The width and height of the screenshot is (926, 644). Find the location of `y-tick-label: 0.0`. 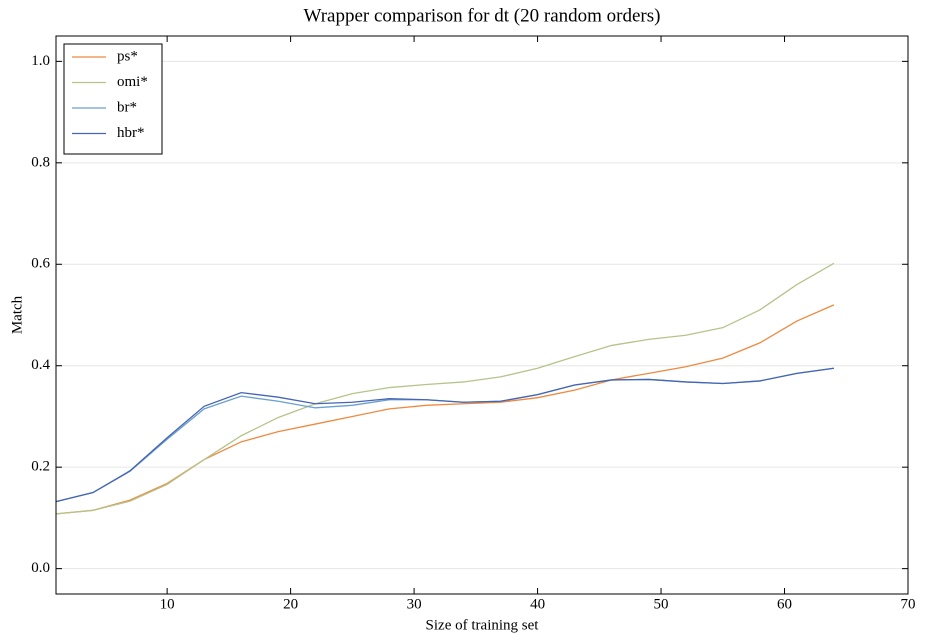

y-tick-label: 0.0 is located at coordinates (40, 568).